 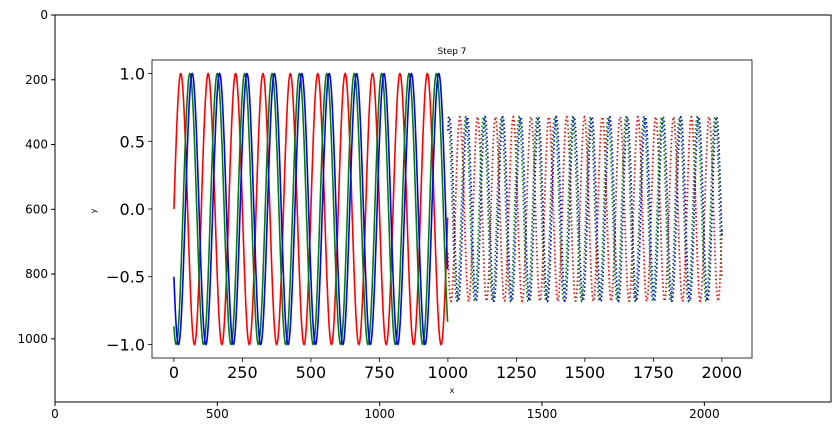 What do you see at coordinates (132, 74) in the screenshot?
I see `y-tick-label: 1.0` at bounding box center [132, 74].